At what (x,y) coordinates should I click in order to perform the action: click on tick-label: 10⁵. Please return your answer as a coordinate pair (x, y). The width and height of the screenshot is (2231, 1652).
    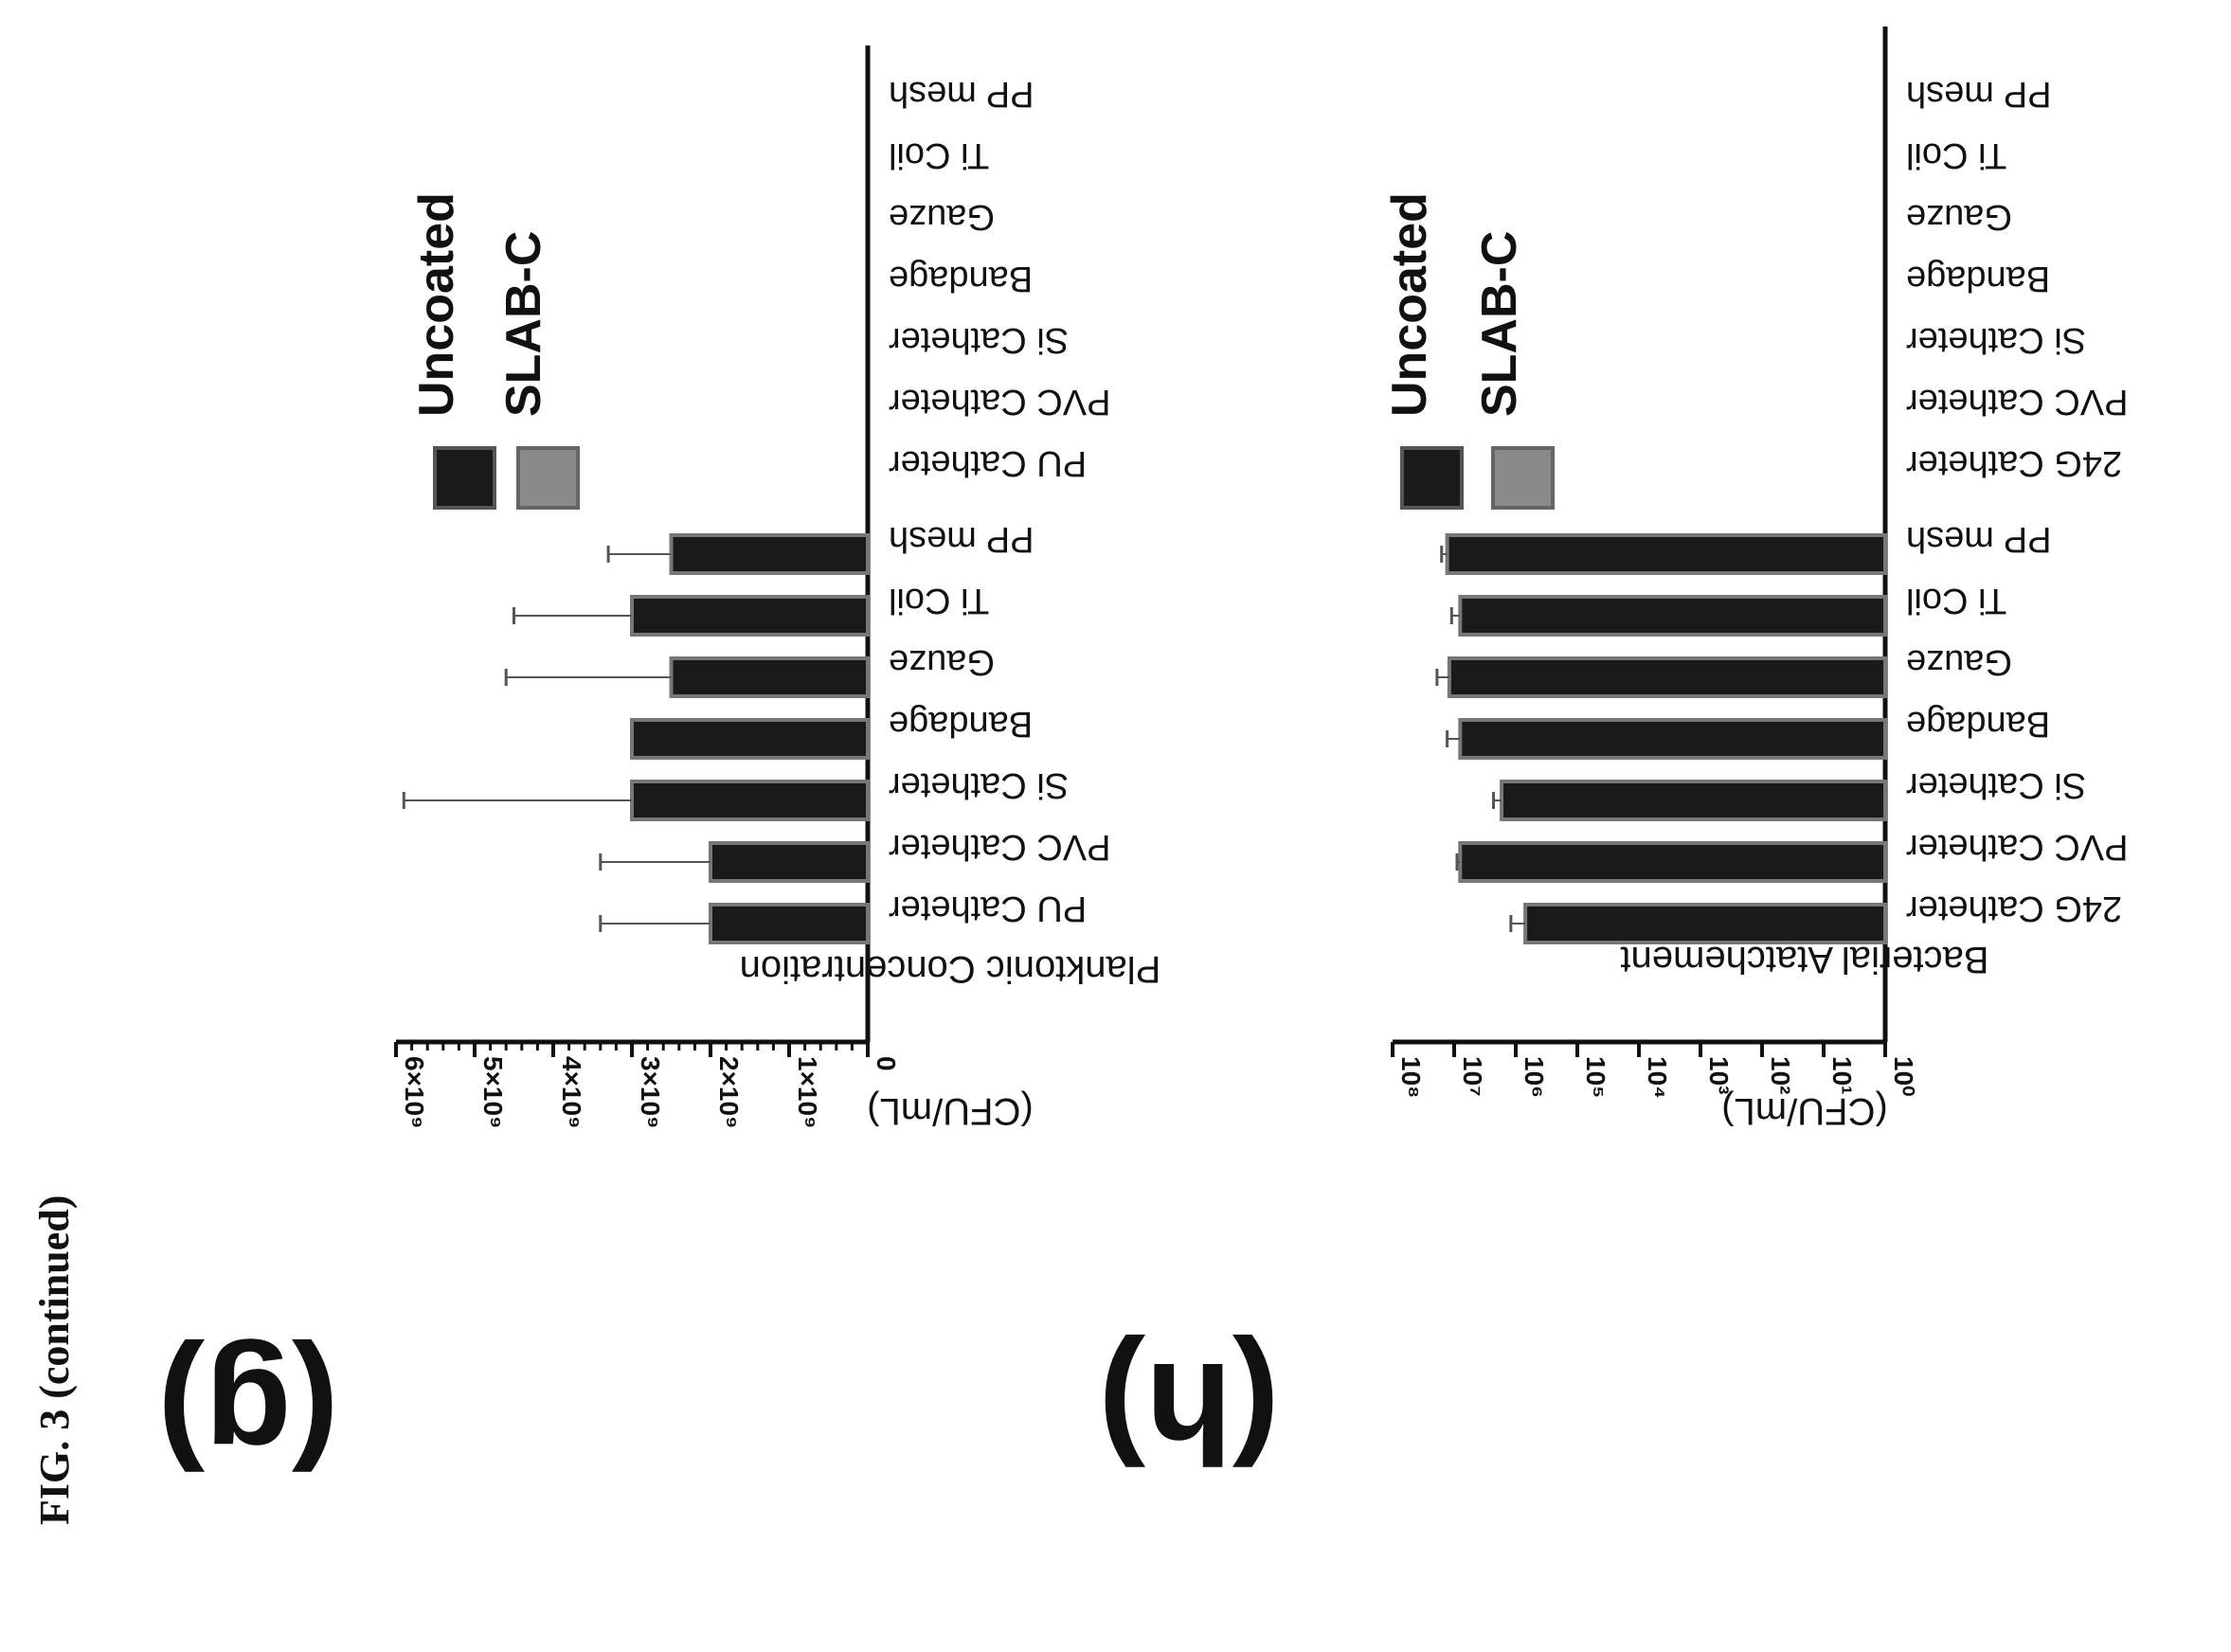
    Looking at the image, I should click on (1595, 1077).